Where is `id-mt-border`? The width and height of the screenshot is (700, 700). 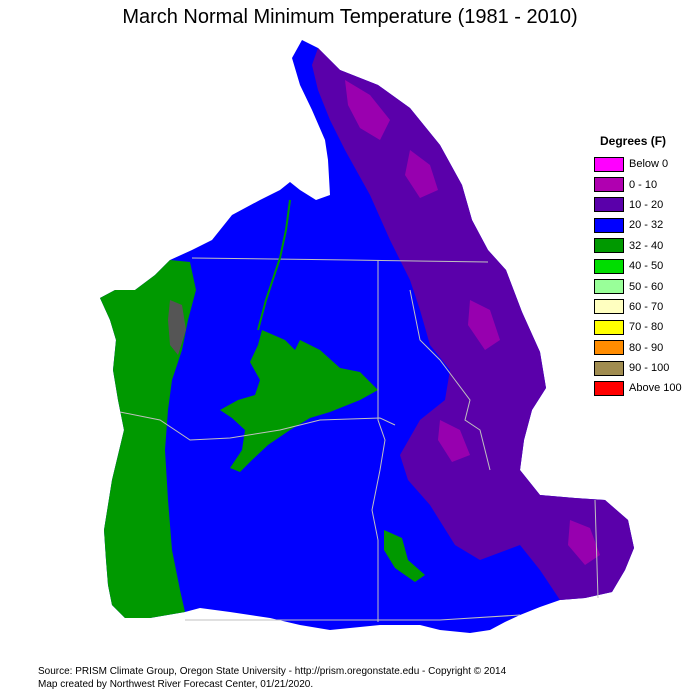
id-mt-border is located at coordinates (450, 380).